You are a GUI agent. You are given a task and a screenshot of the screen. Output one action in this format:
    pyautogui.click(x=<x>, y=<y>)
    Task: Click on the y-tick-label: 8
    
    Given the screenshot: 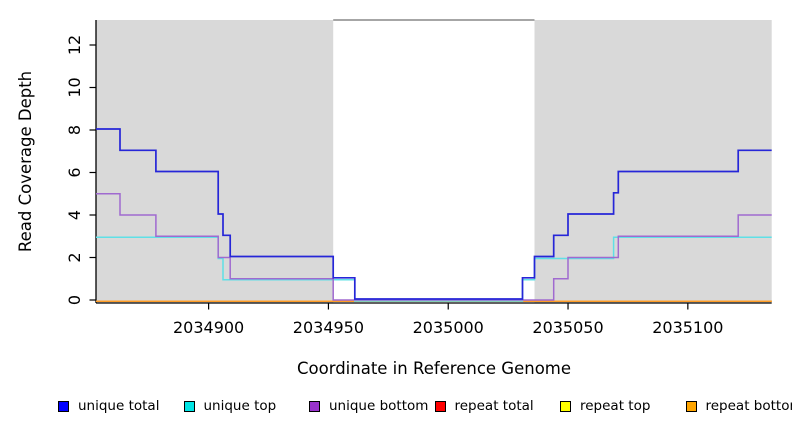 What is the action you would take?
    pyautogui.click(x=74, y=130)
    